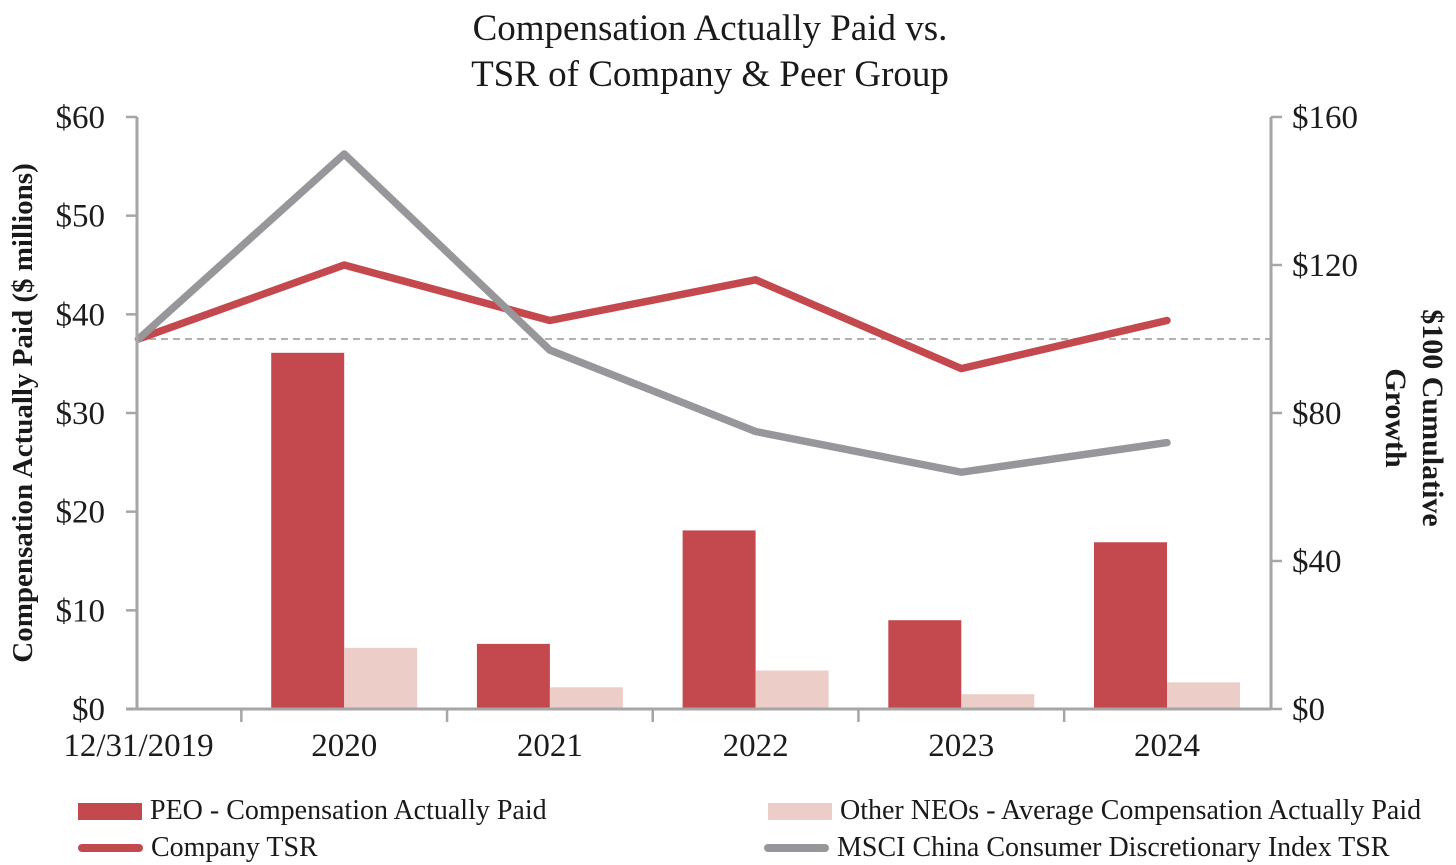 Image resolution: width=1456 pixels, height=865 pixels. I want to click on neo-bar-2021, so click(586, 698).